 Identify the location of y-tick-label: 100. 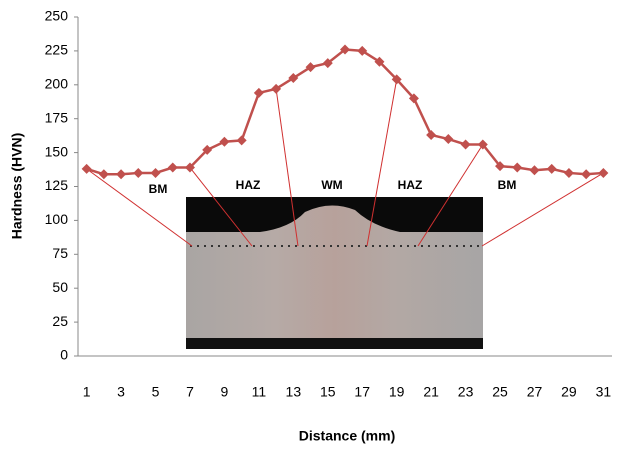
(57, 219).